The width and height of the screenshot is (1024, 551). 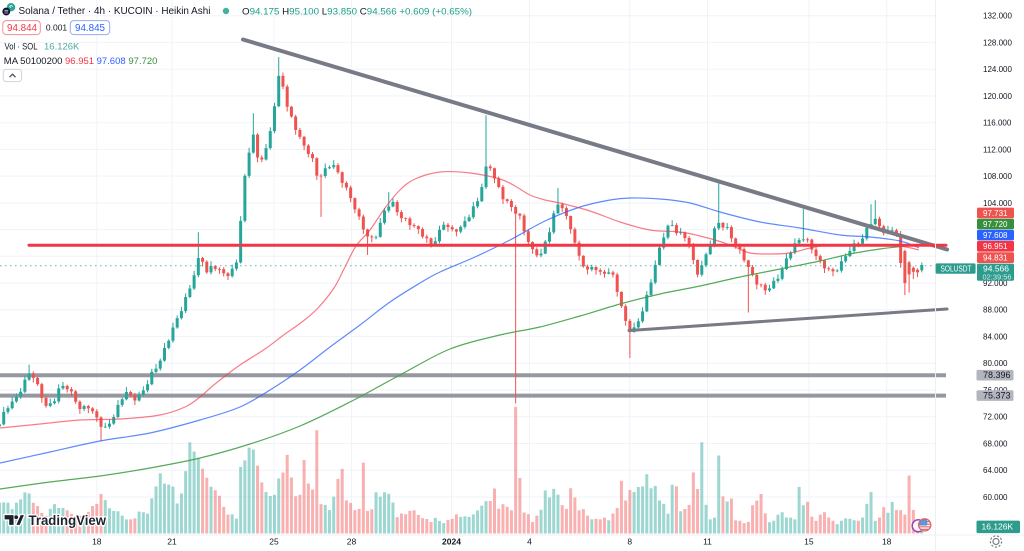 I want to click on svg-text: 21, so click(x=172, y=542).